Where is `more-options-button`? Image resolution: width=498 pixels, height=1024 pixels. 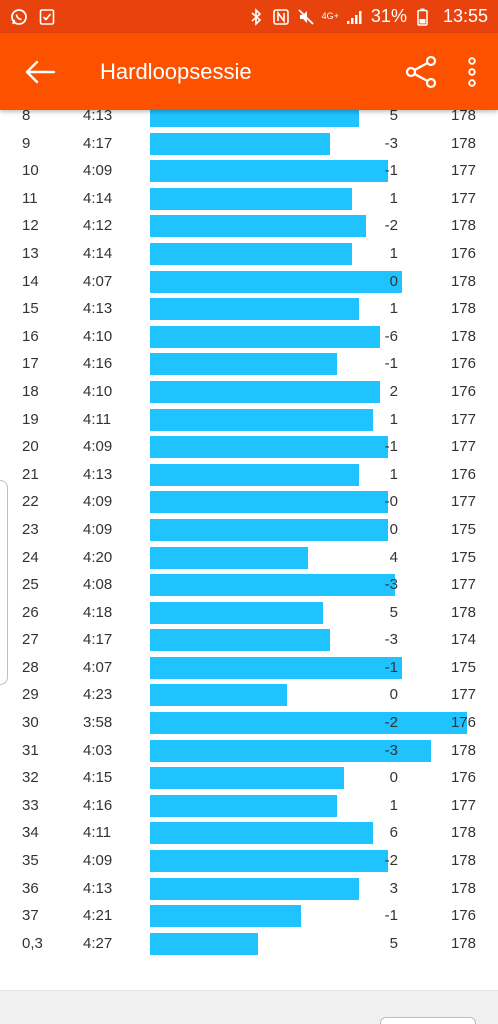 more-options-button is located at coordinates (472, 71).